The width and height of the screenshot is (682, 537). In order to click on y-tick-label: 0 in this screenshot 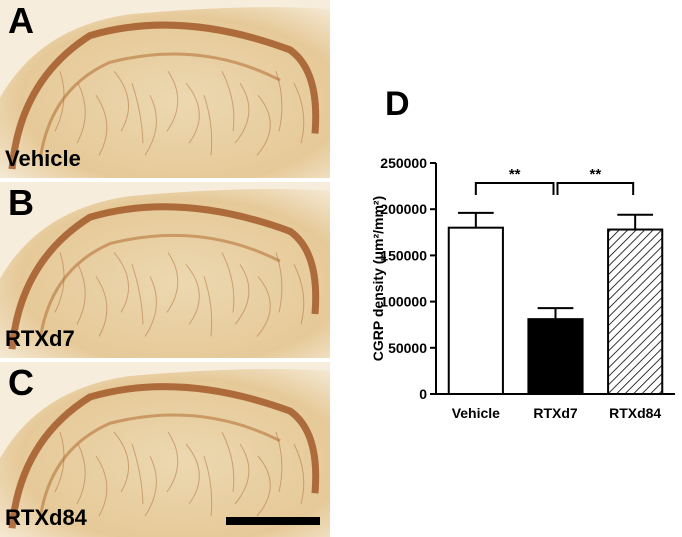, I will do `click(423, 394)`.